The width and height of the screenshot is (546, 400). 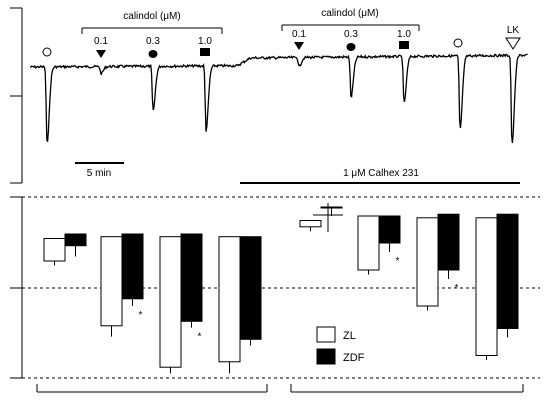 I want to click on calhex-label: 1 μM Calhex 231, so click(x=381, y=173).